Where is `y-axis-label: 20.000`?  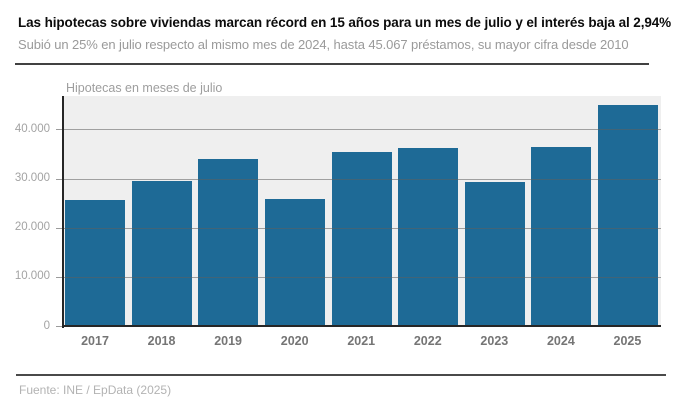 y-axis-label: 20.000 is located at coordinates (32, 227).